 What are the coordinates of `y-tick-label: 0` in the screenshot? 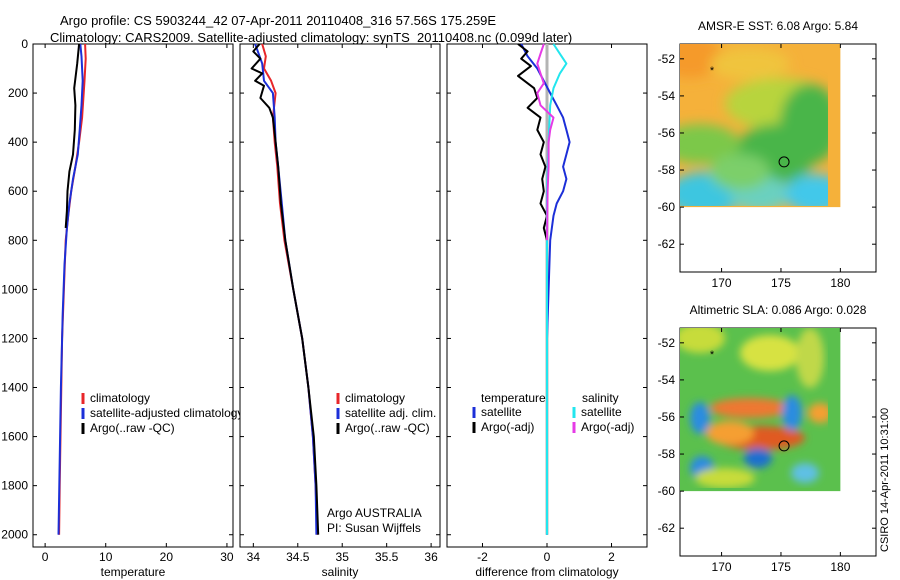 It's located at (24, 44).